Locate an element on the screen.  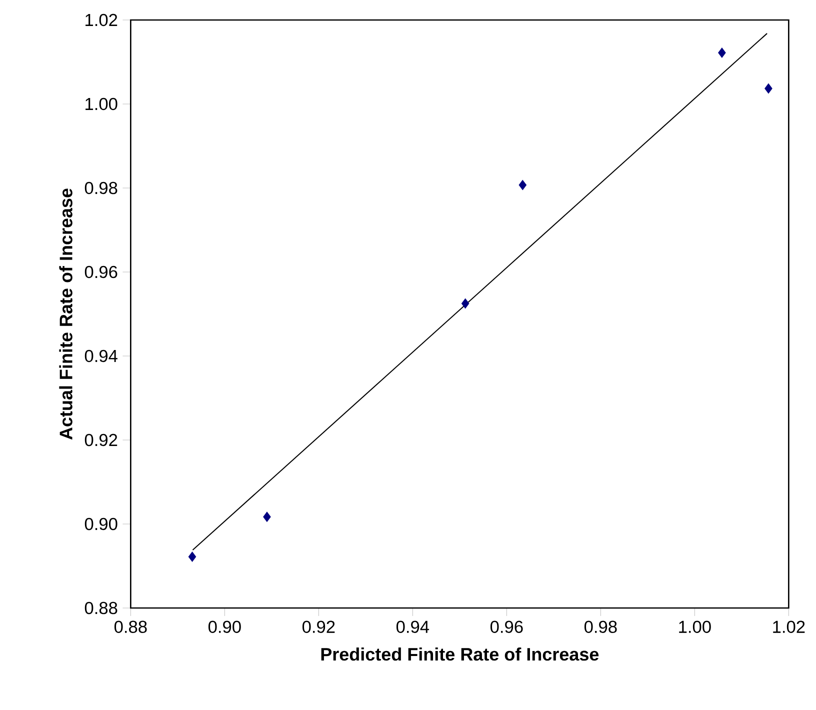
x-axis-title: Predicted Finite Rate of Increase is located at coordinates (460, 654).